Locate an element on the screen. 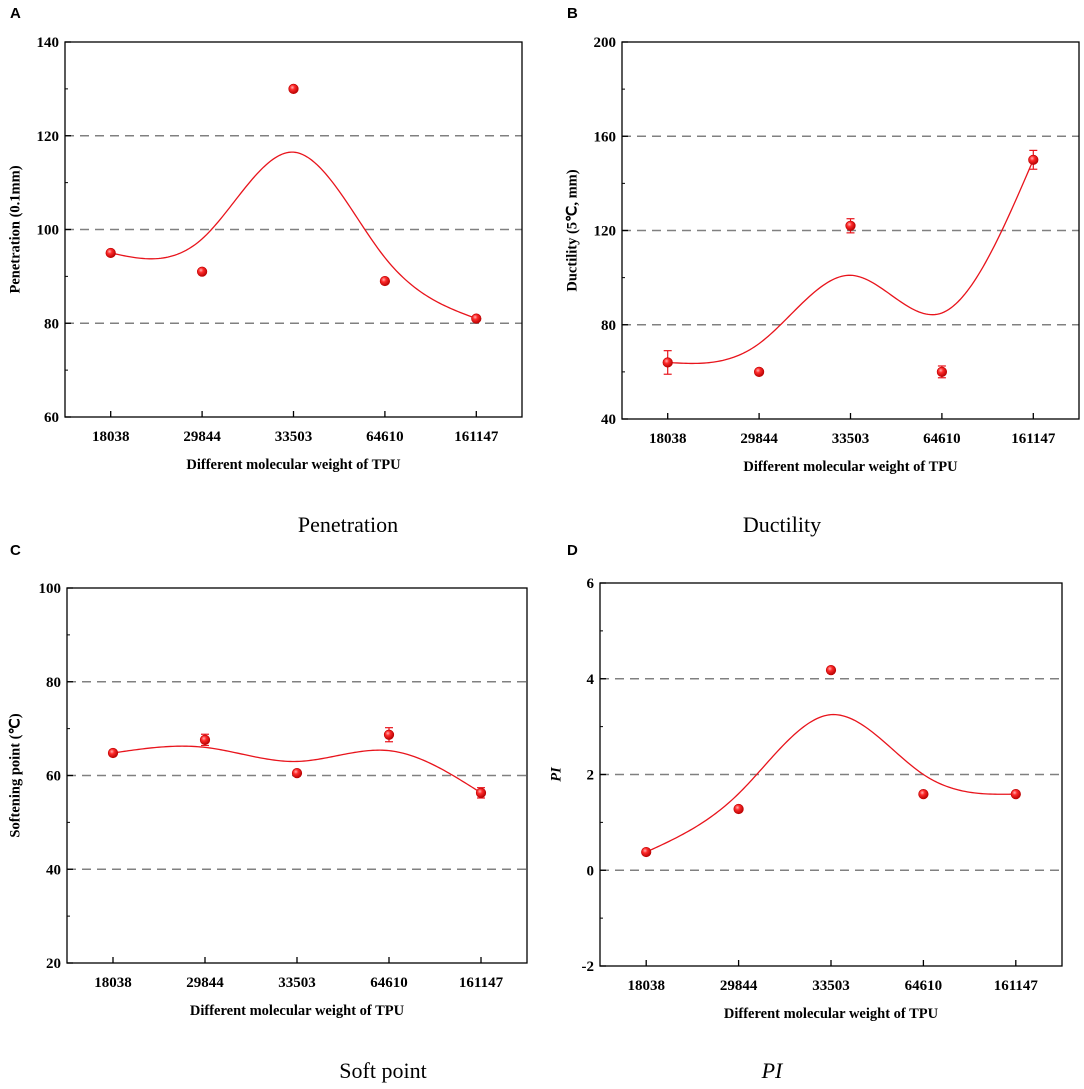 The image size is (1084, 1089). y-tick-label: 160 is located at coordinates (605, 137).